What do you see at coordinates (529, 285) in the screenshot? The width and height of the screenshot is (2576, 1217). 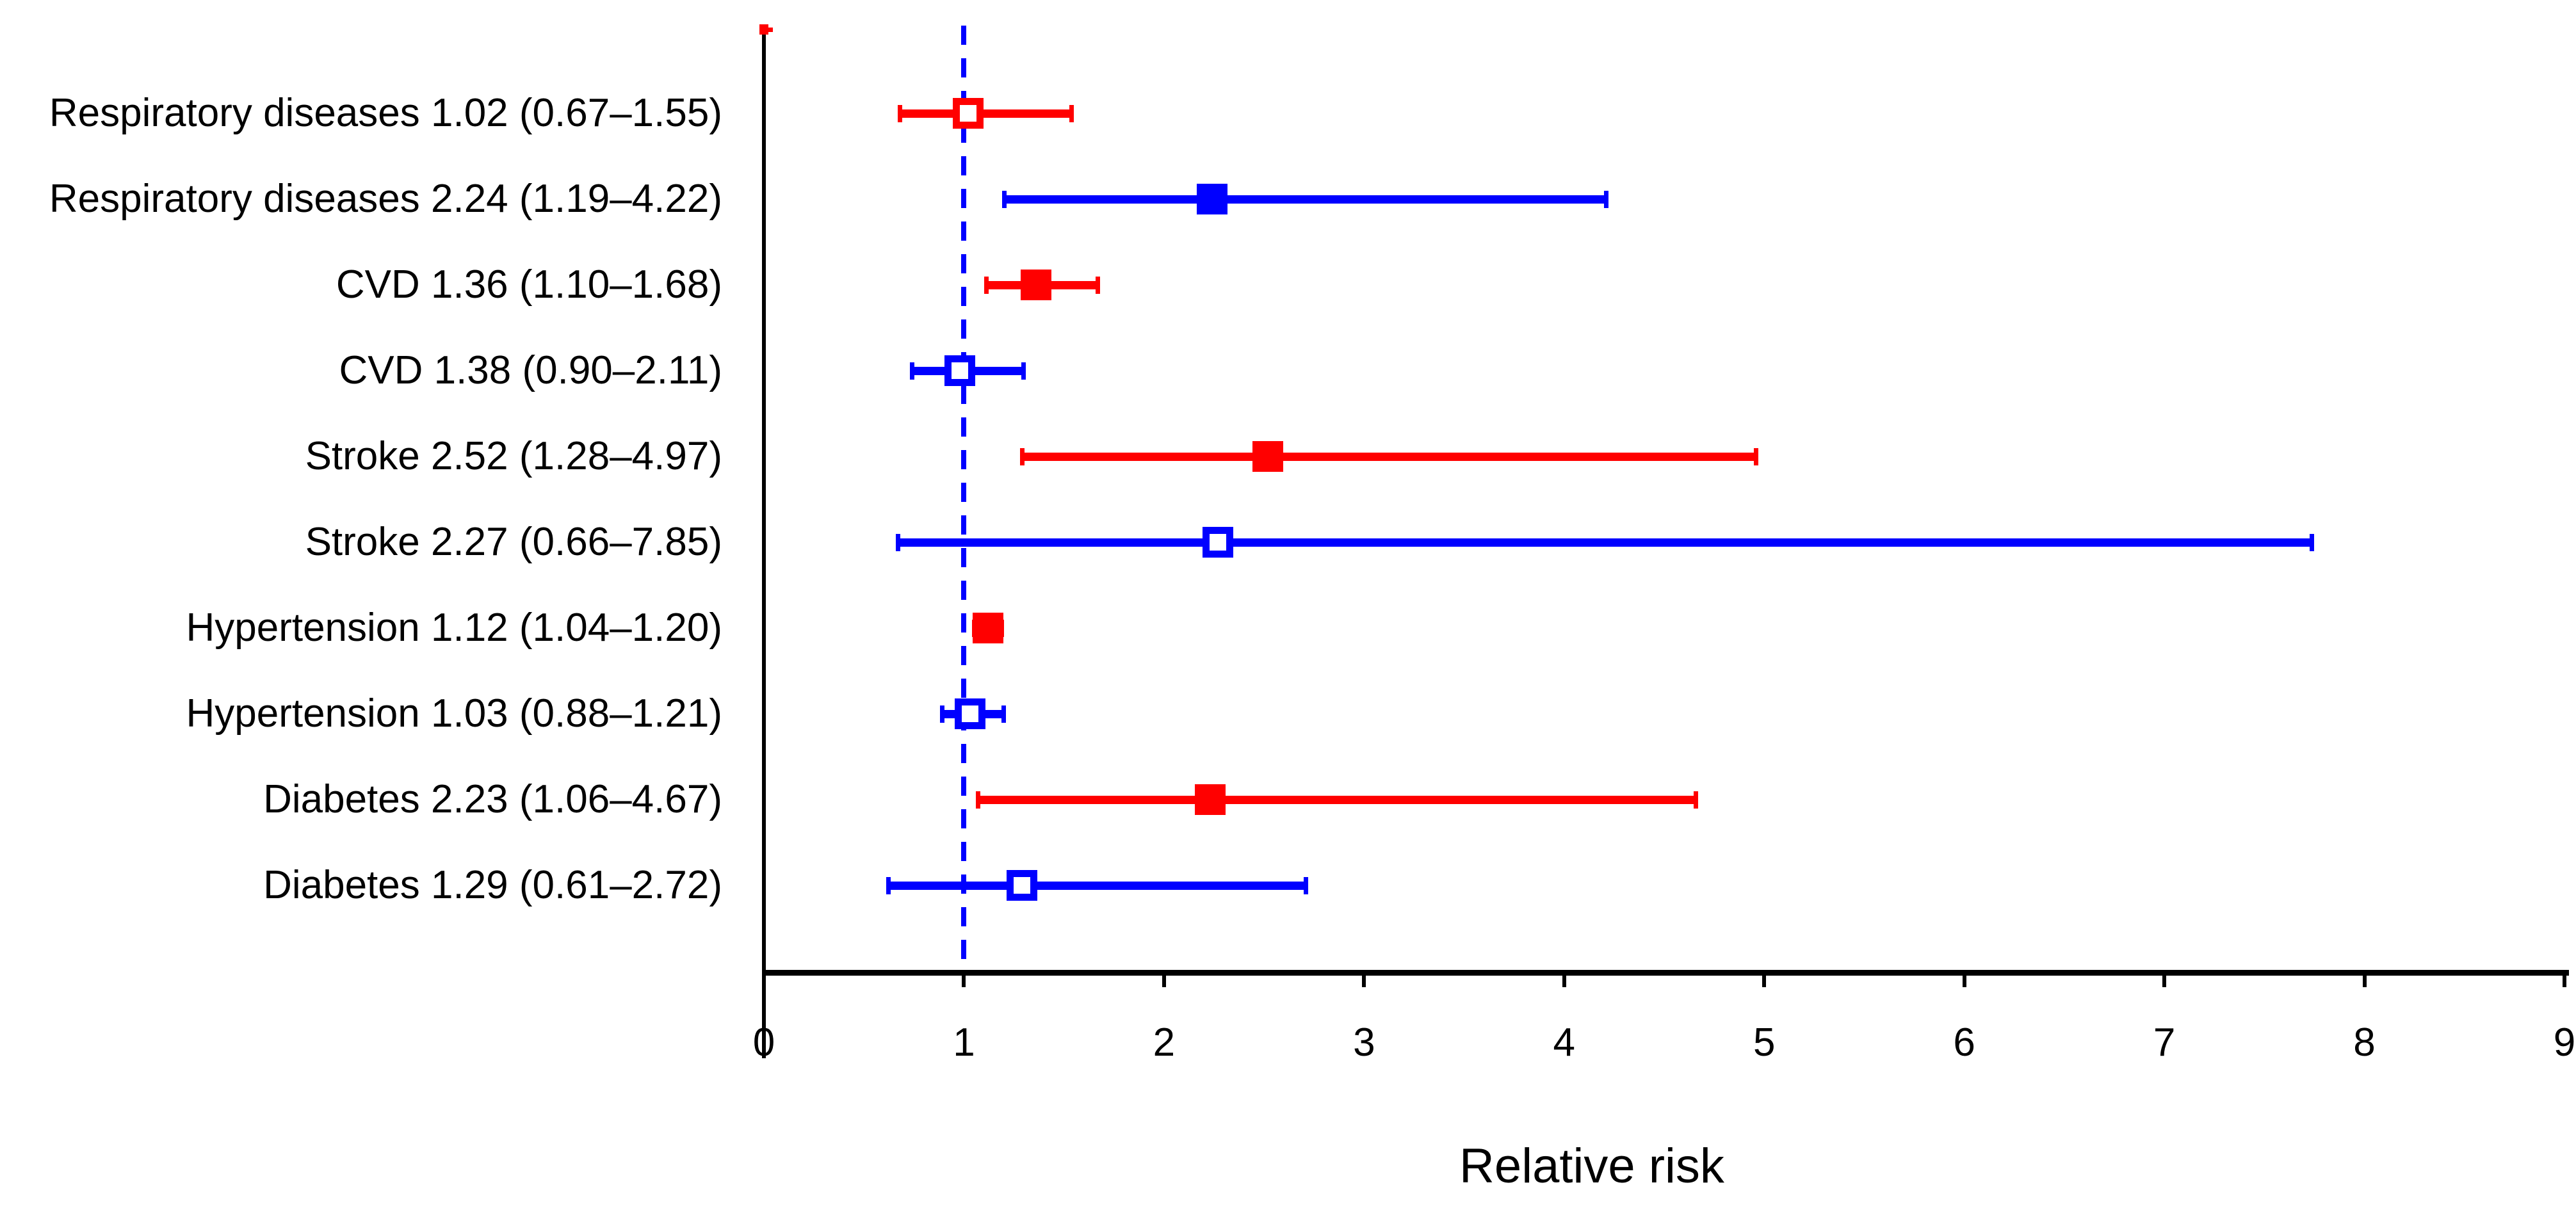 I see `row-label: CVD 1.36 (1.10–1.68)` at bounding box center [529, 285].